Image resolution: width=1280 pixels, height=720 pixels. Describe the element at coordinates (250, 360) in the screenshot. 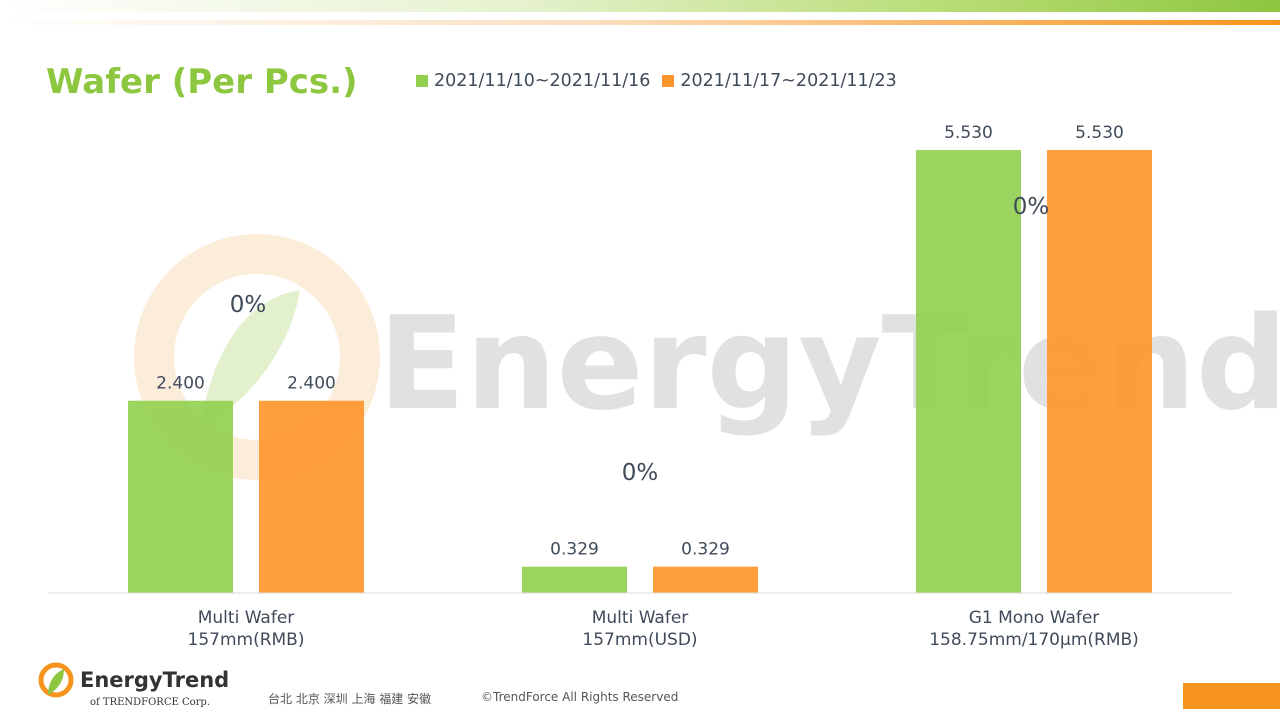

I see `watermark-logo-leaf` at that location.